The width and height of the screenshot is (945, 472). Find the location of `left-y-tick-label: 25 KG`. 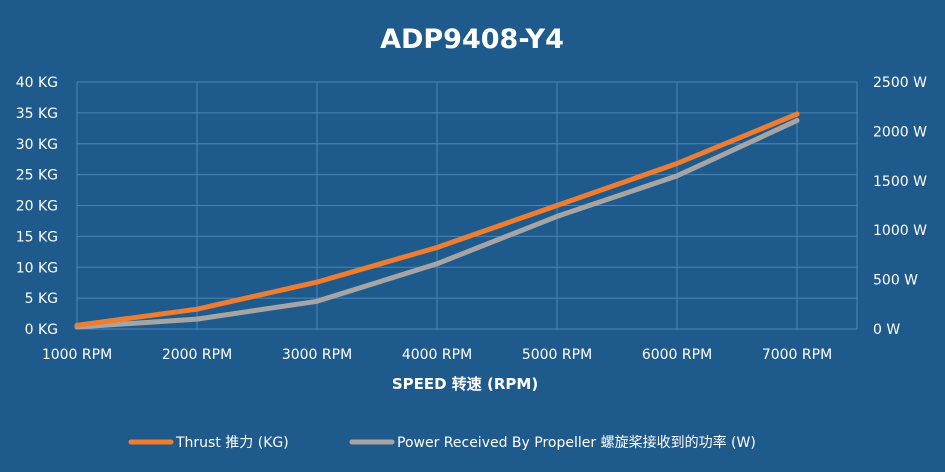

left-y-tick-label: 25 KG is located at coordinates (37, 176).